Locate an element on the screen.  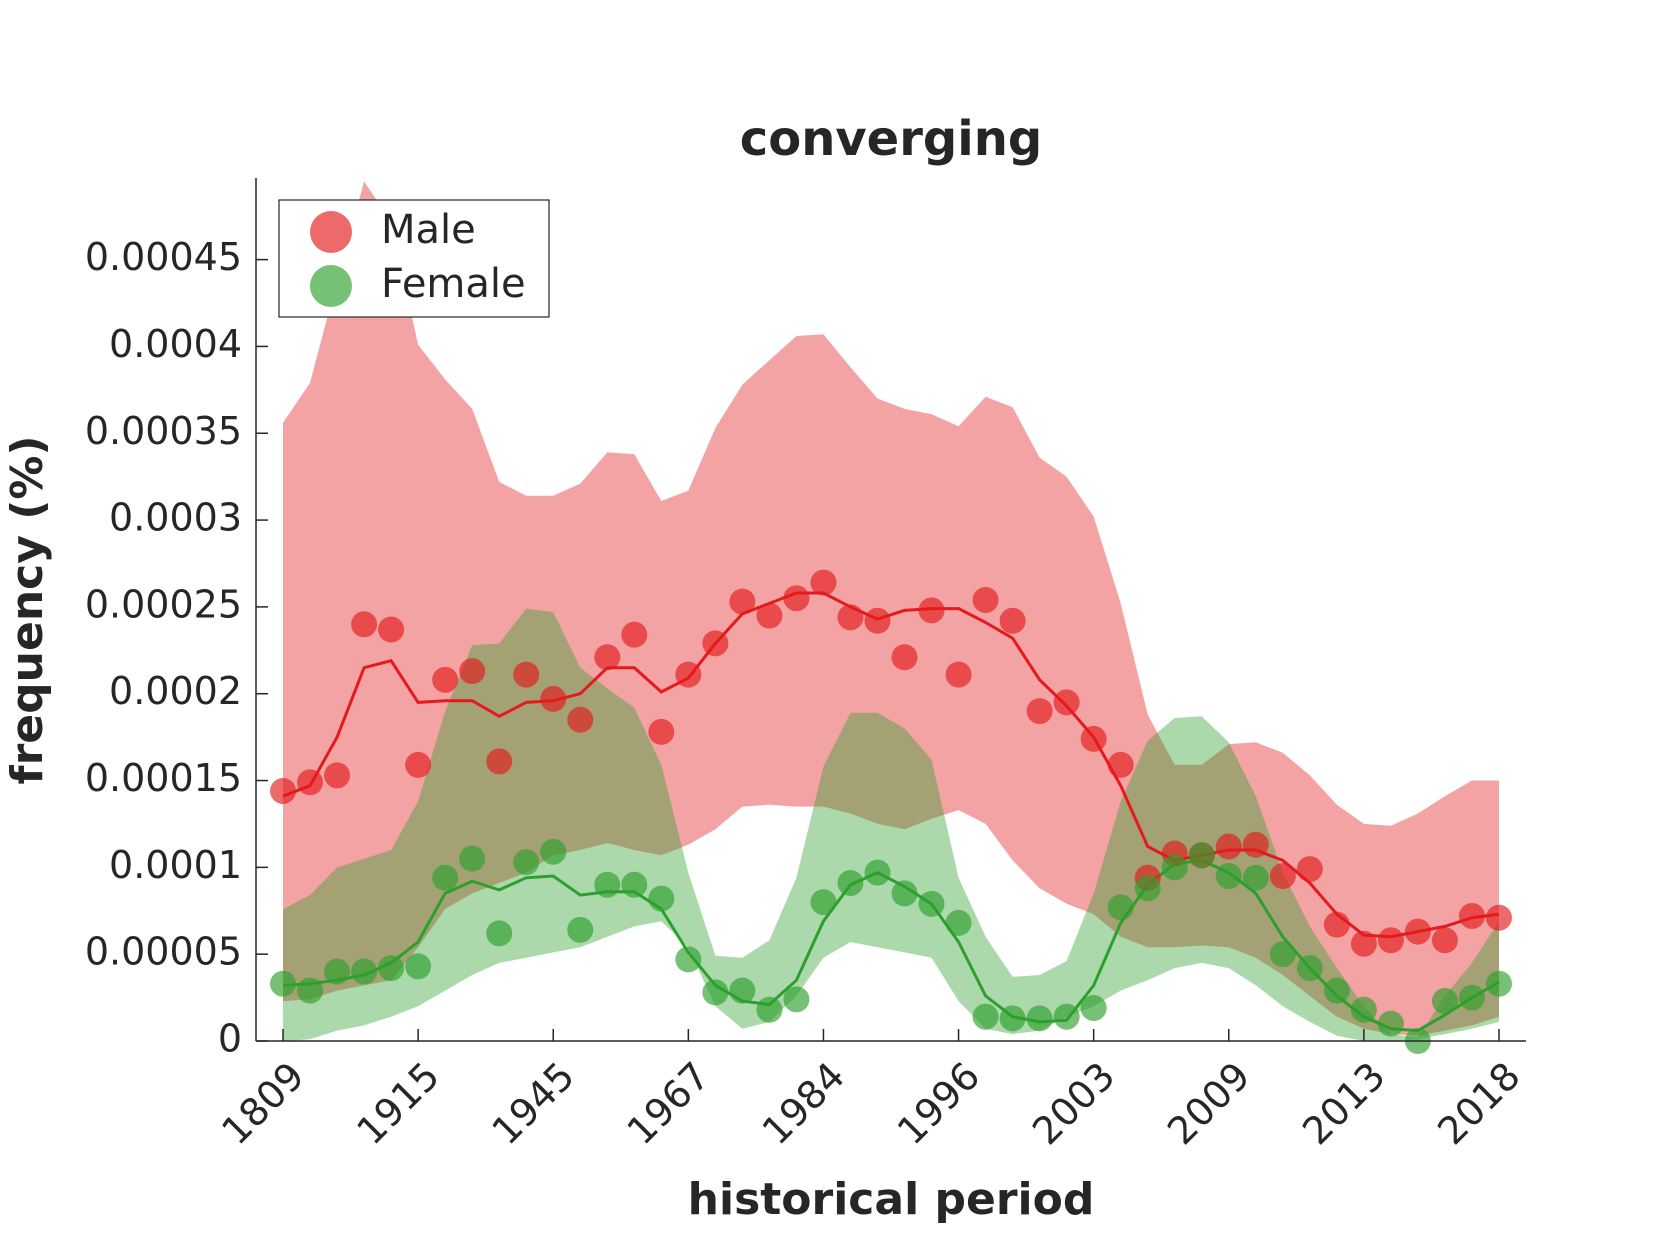
y-tick-label: 0.0001 is located at coordinates (175, 865).